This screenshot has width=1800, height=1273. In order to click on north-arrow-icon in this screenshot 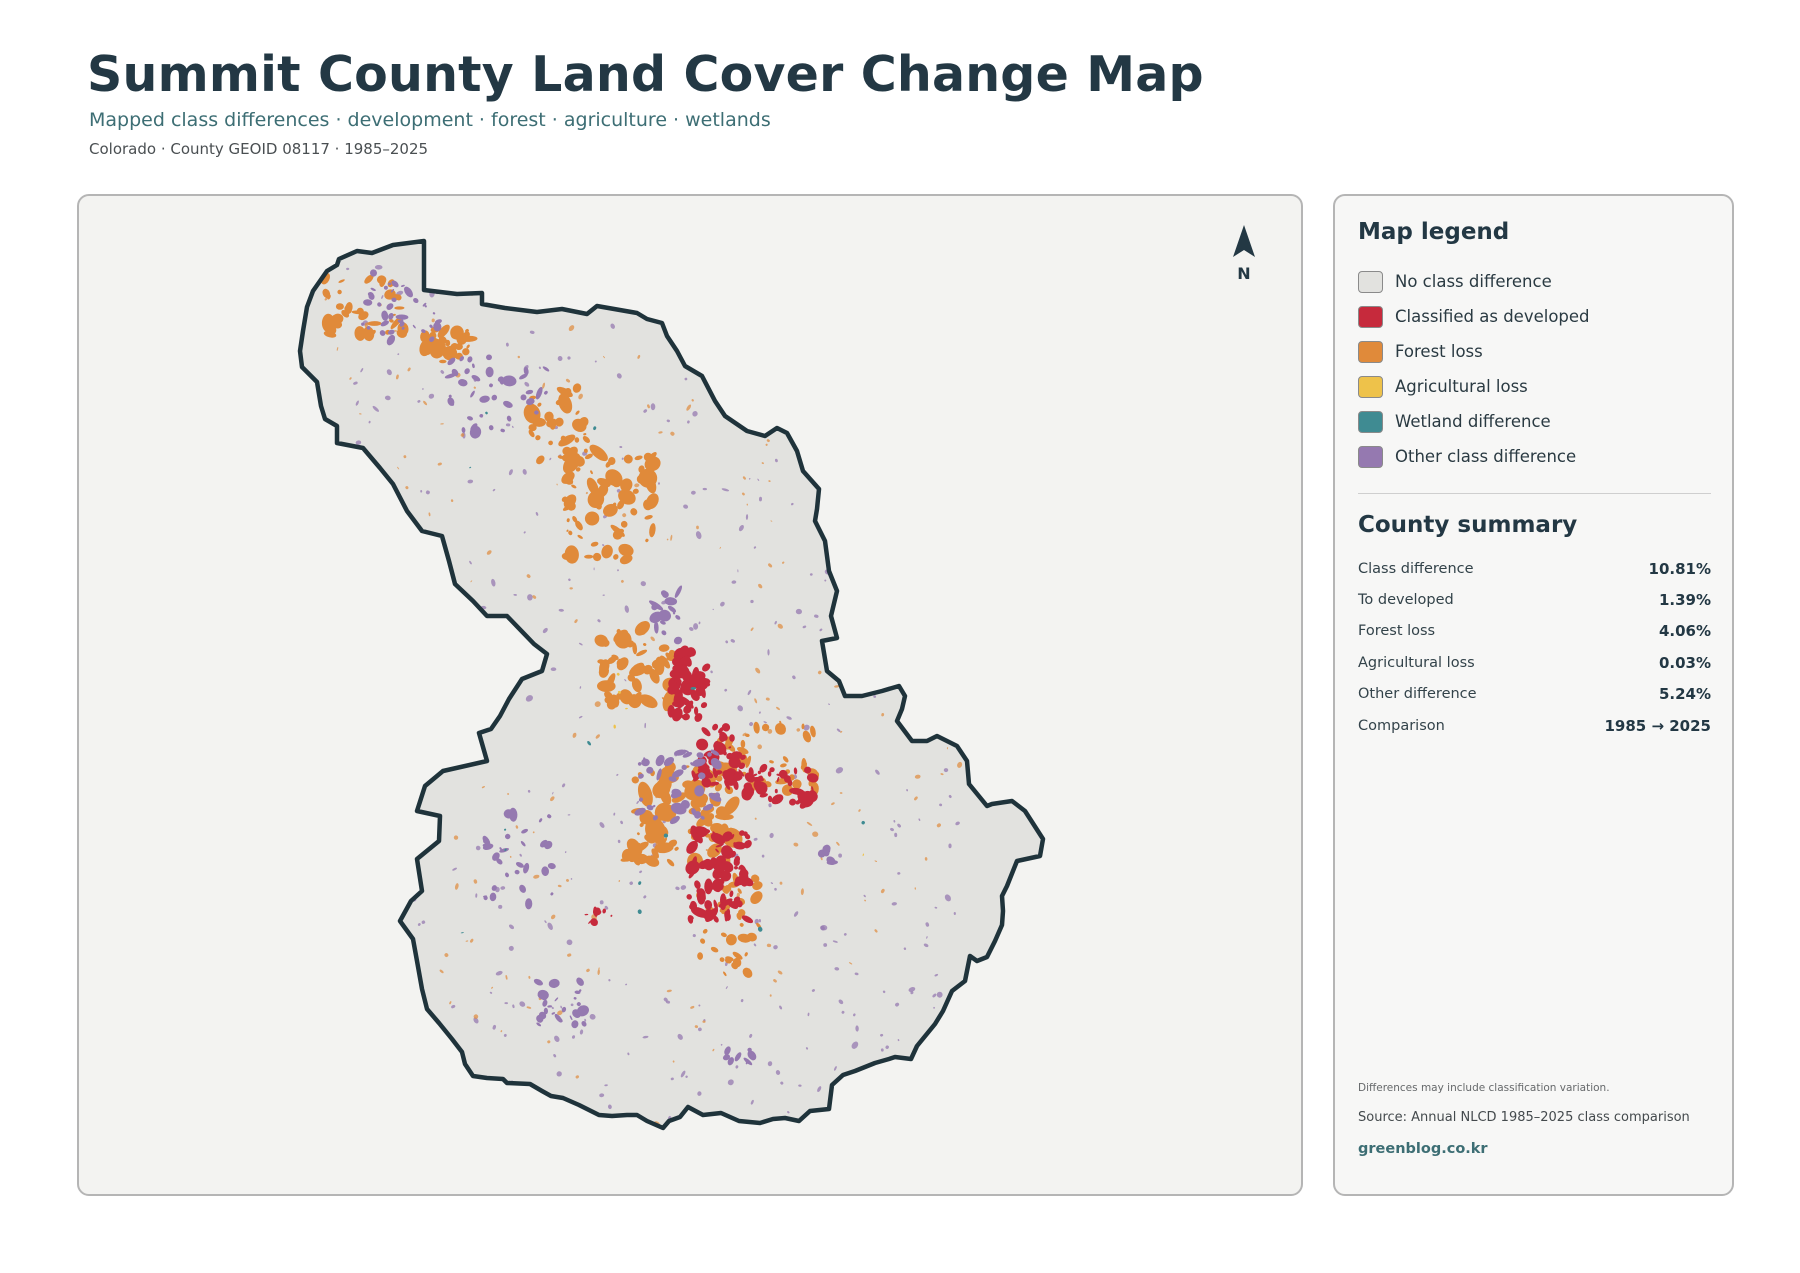, I will do `click(1244, 241)`.